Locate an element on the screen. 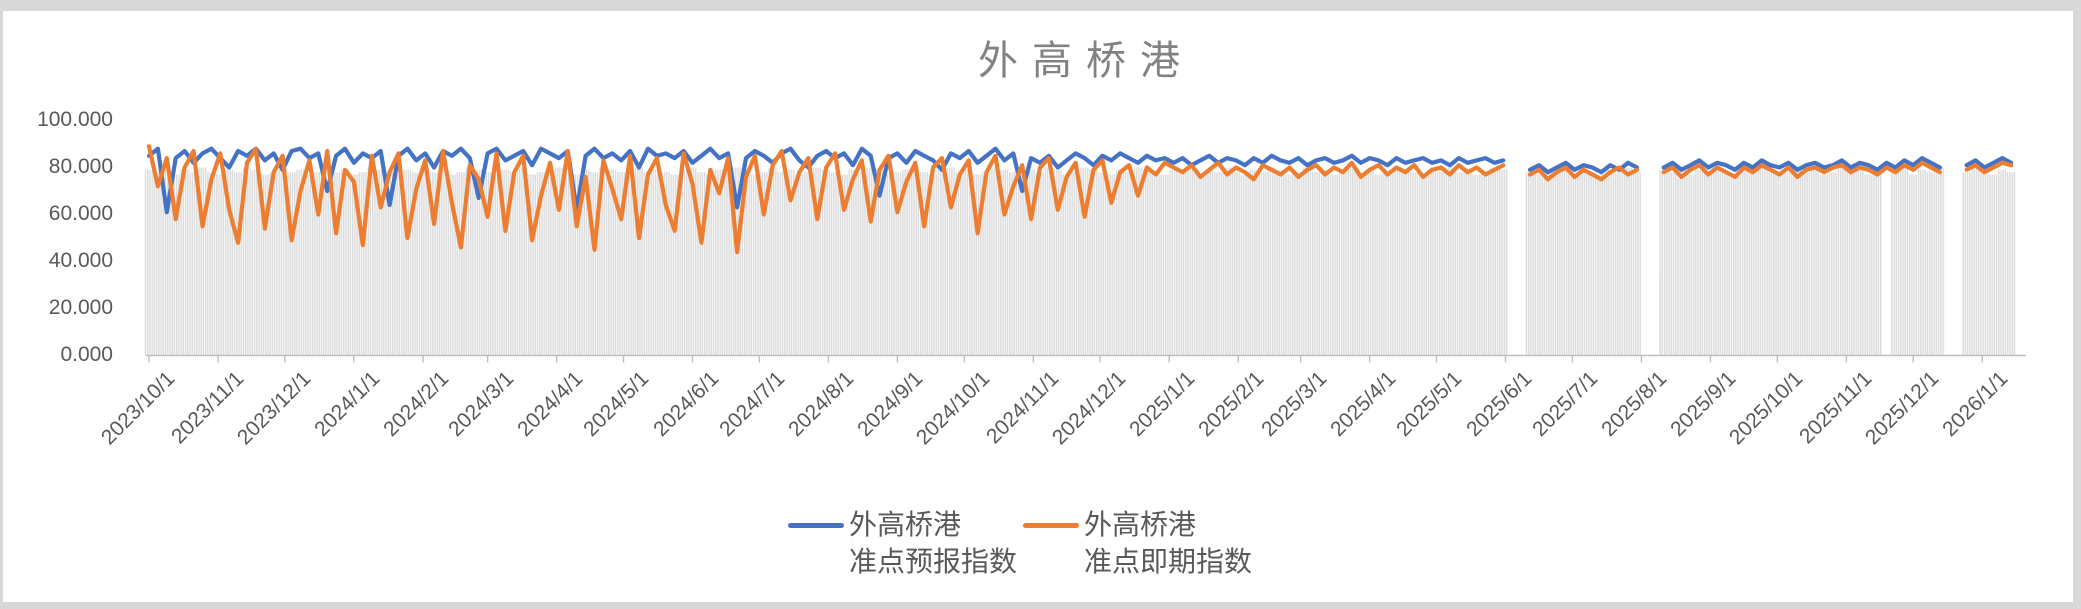 The width and height of the screenshot is (2081, 609). y-tick-label: 80.000 is located at coordinates (80, 166).